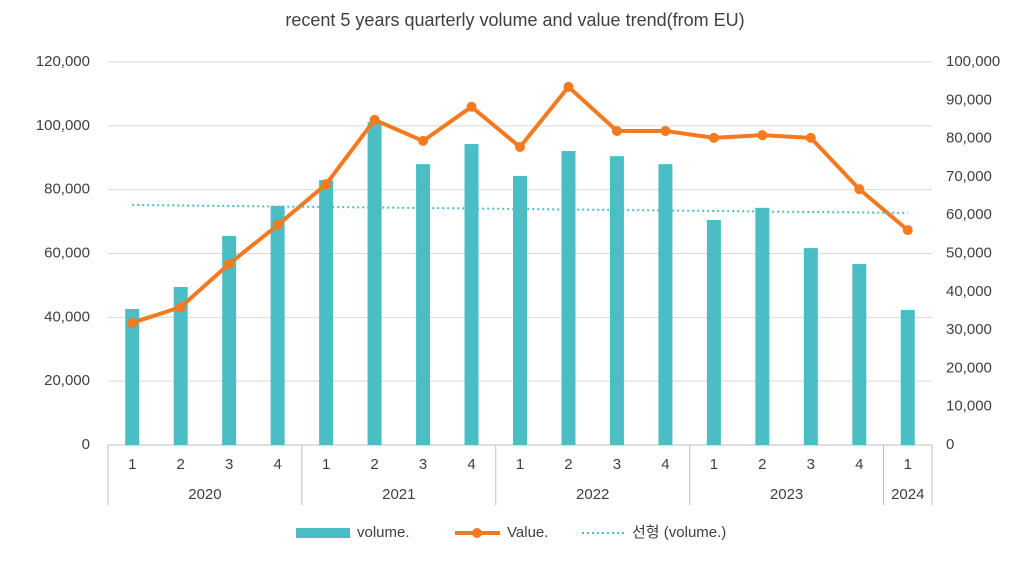  What do you see at coordinates (969, 138) in the screenshot?
I see `y2-tick-label: 80,000` at bounding box center [969, 138].